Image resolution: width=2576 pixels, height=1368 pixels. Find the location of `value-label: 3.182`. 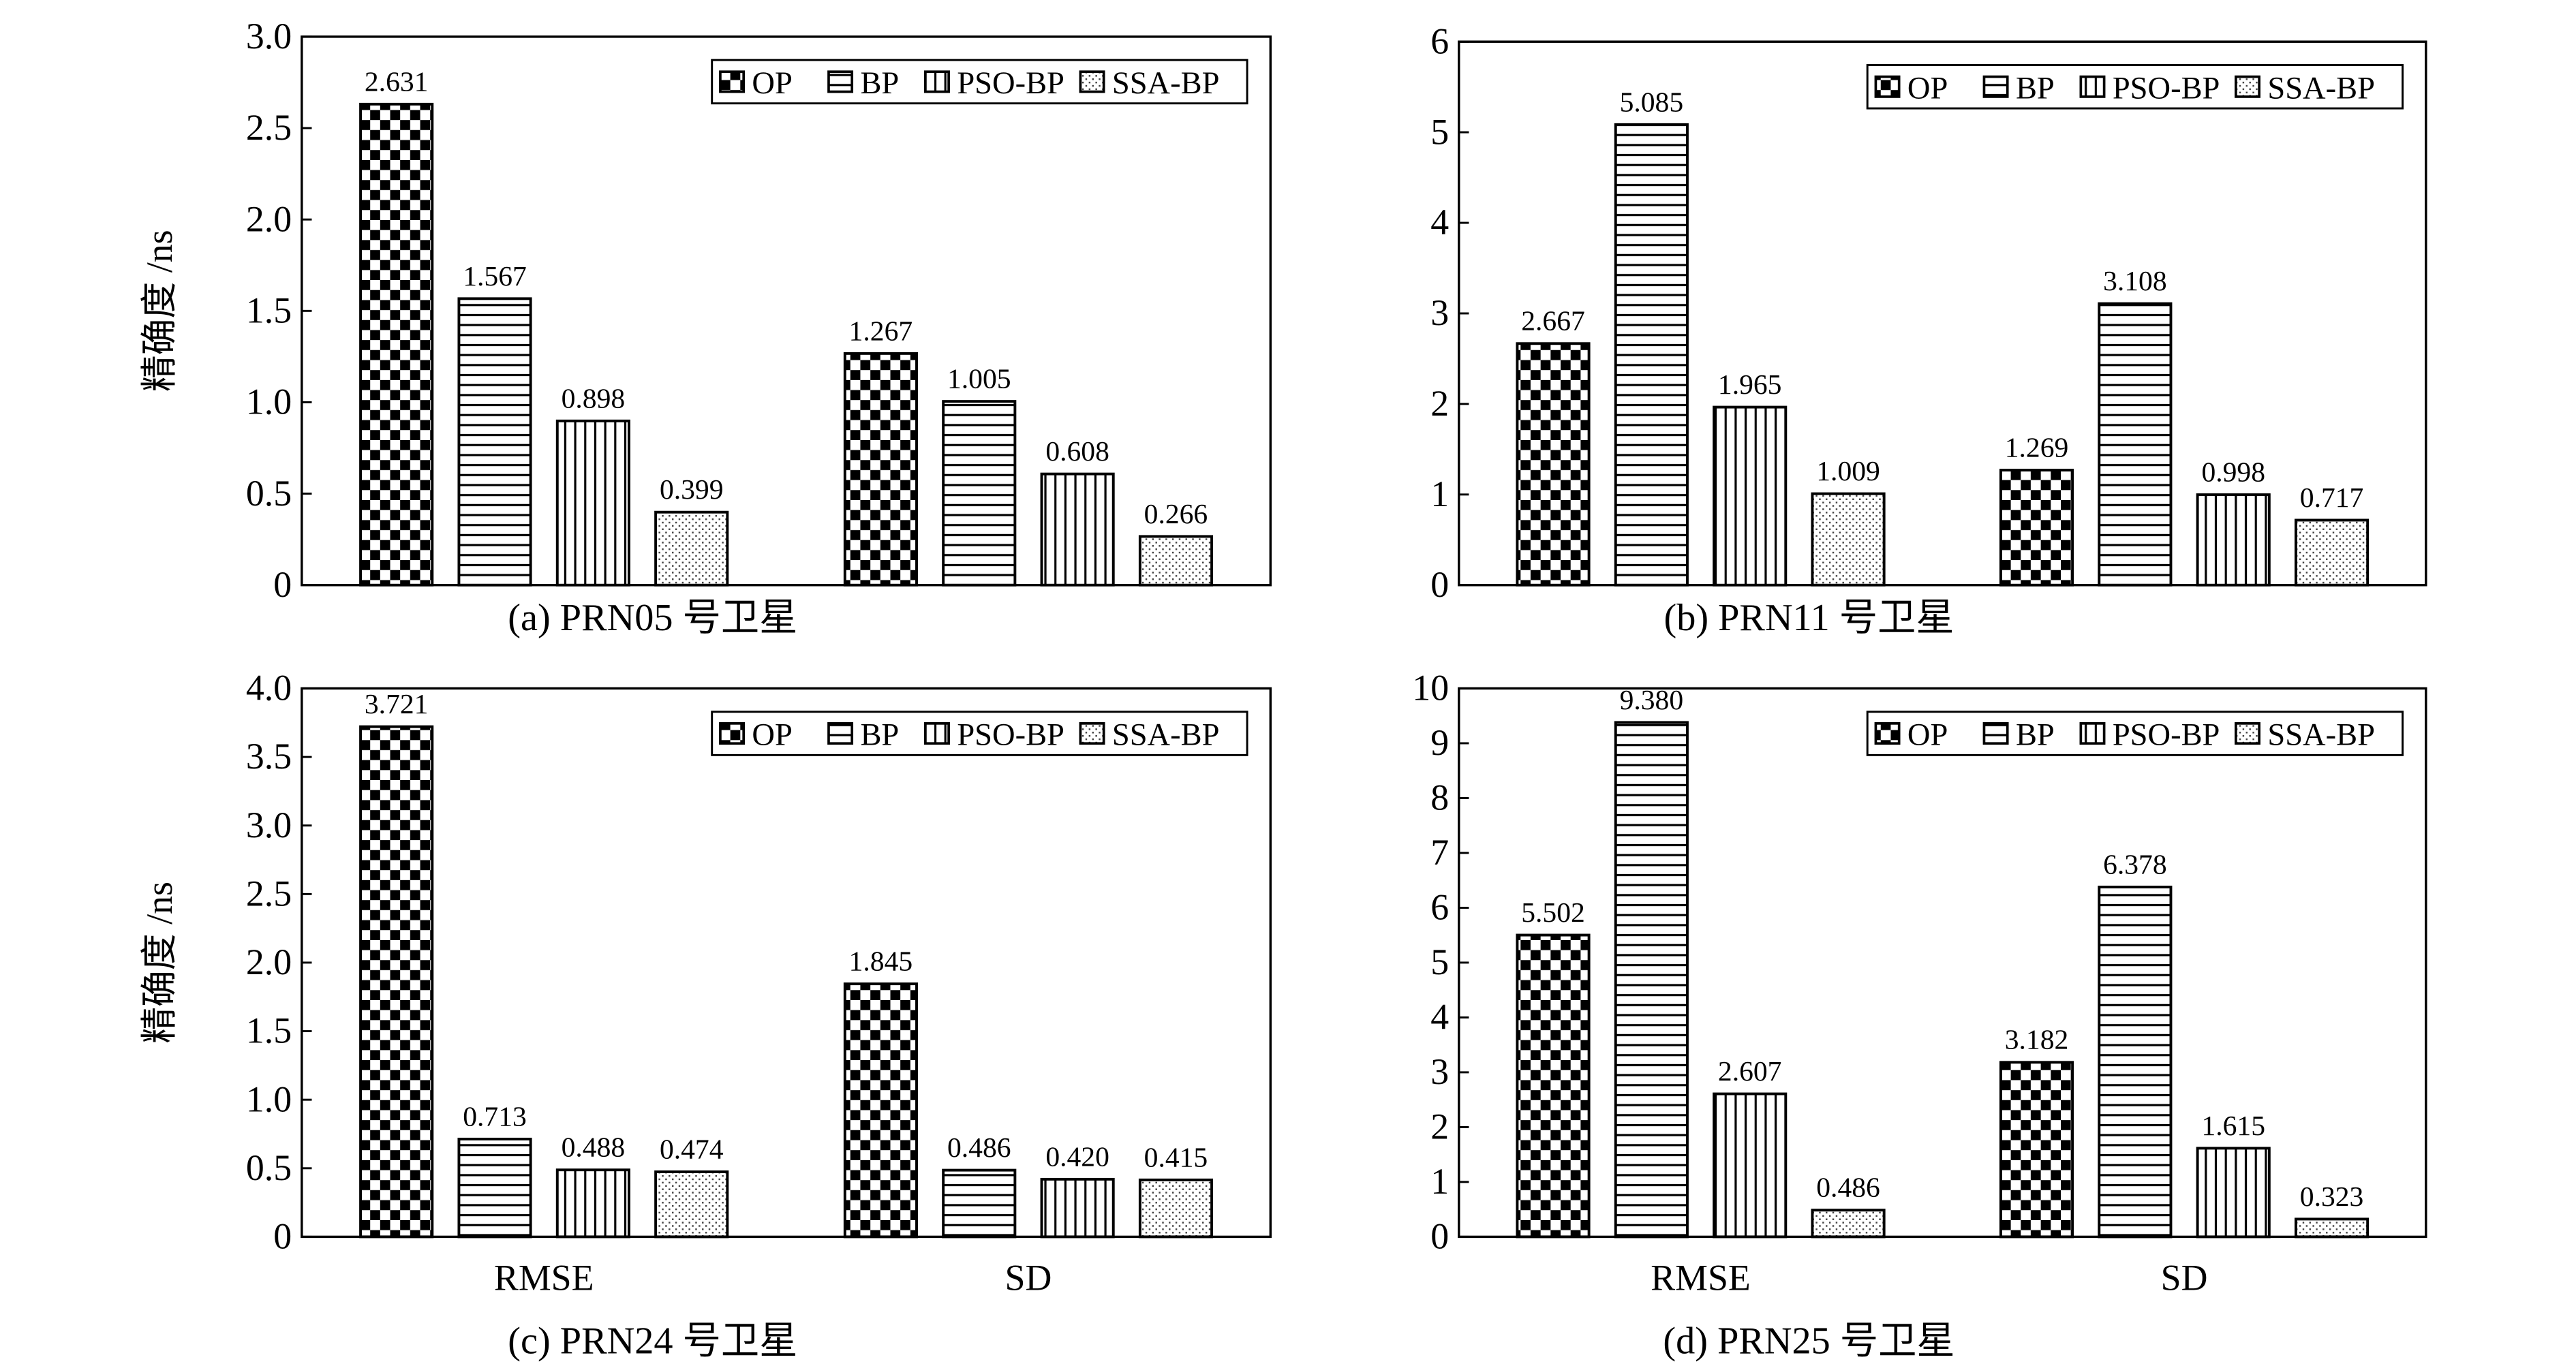

value-label: 3.182 is located at coordinates (2037, 1039).